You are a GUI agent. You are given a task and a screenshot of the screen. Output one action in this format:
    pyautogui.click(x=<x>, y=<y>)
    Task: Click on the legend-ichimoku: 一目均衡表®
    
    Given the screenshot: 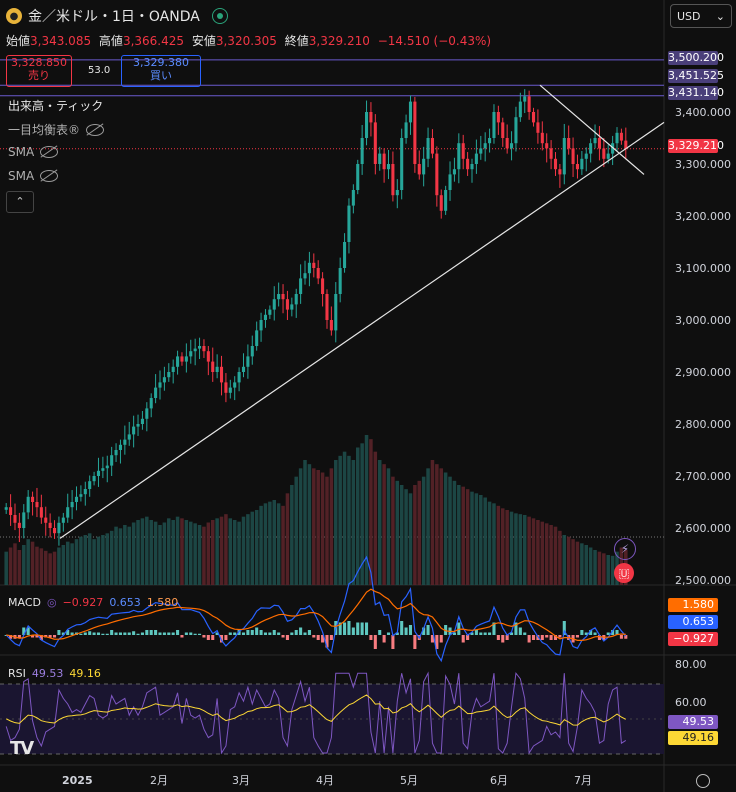 What is the action you would take?
    pyautogui.click(x=56, y=129)
    